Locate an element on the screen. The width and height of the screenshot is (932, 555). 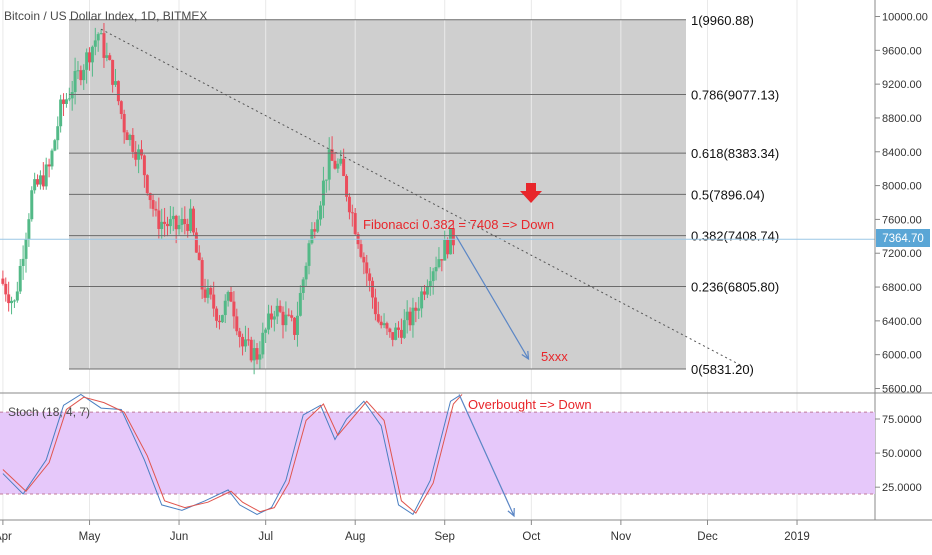
down-arrow-icon is located at coordinates (531, 193).